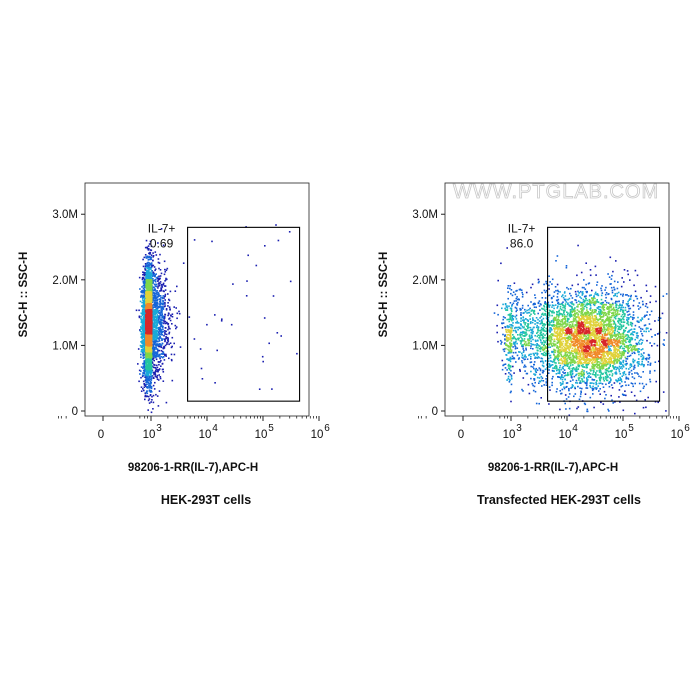 The width and height of the screenshot is (700, 700). I want to click on gate-label: IL-7+, so click(162, 228).